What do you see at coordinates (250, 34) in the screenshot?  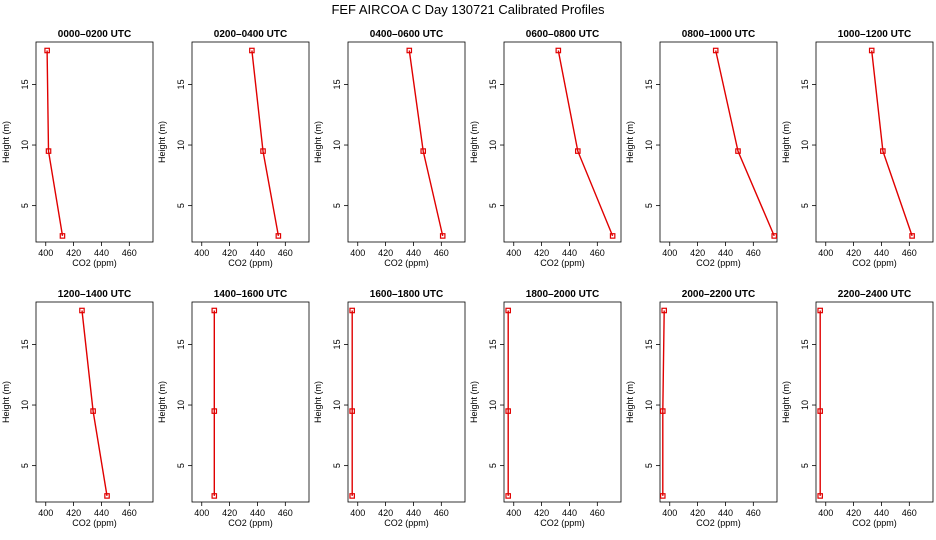 I see `panel-title: 0200–0400 UTC` at bounding box center [250, 34].